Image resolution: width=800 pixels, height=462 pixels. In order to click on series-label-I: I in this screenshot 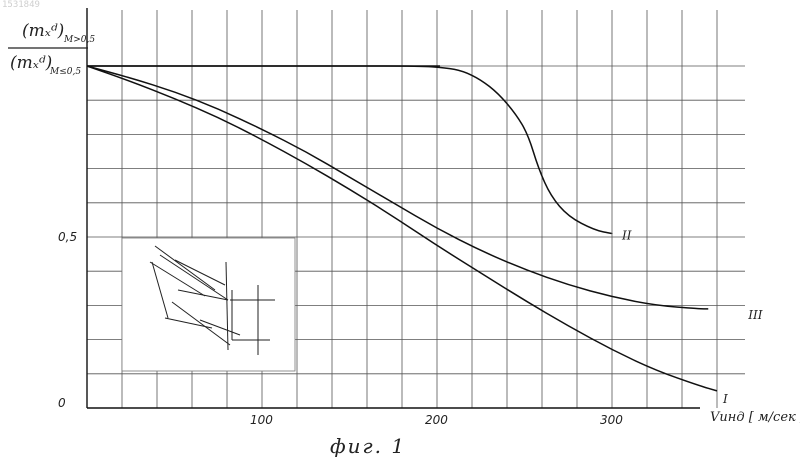, I will do `click(725, 399)`.